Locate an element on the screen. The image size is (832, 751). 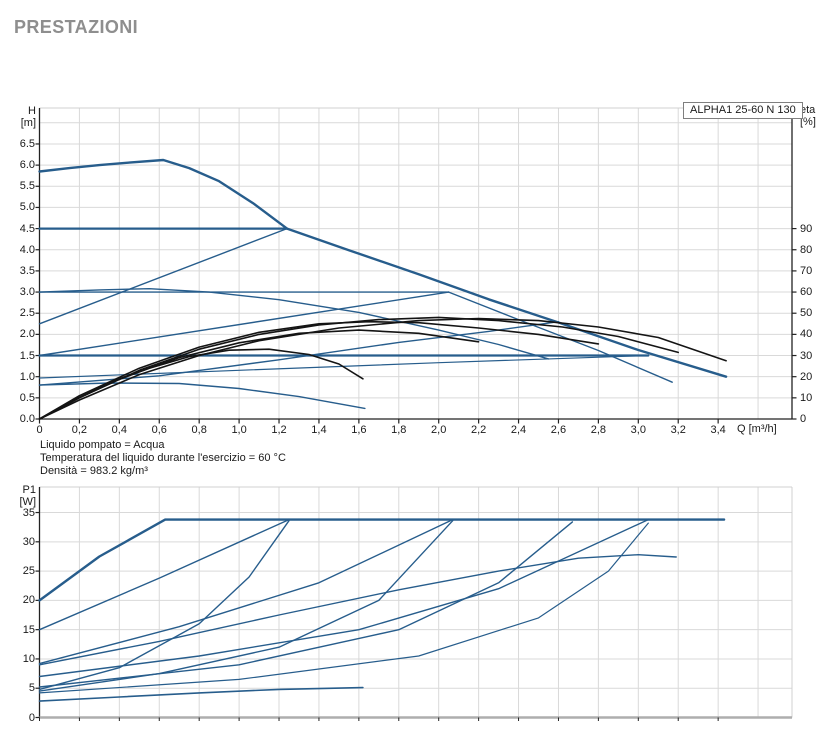
h-tick-label: 6.0 is located at coordinates (27, 165).